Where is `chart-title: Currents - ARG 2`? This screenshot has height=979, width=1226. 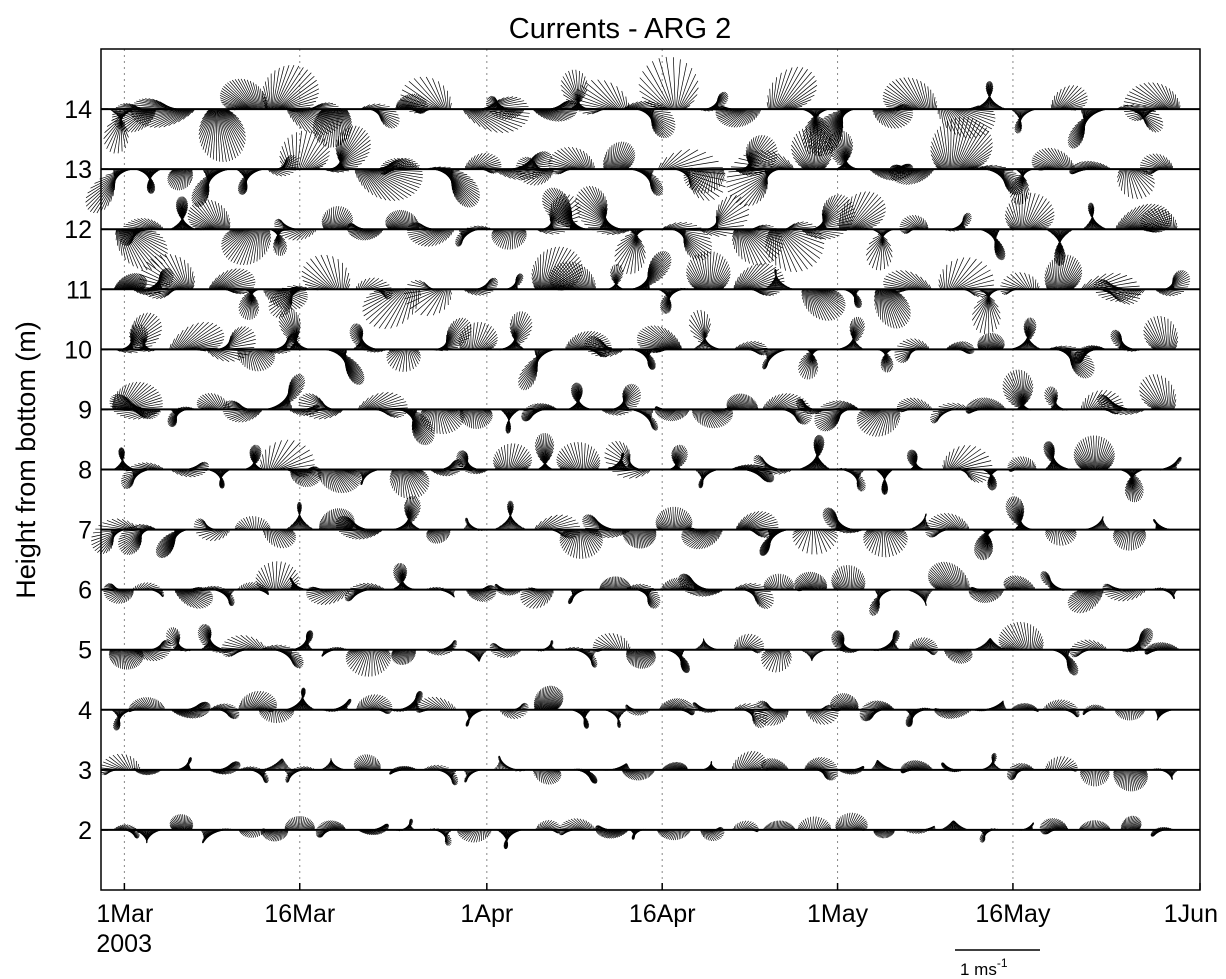 chart-title: Currents - ARG 2 is located at coordinates (620, 29).